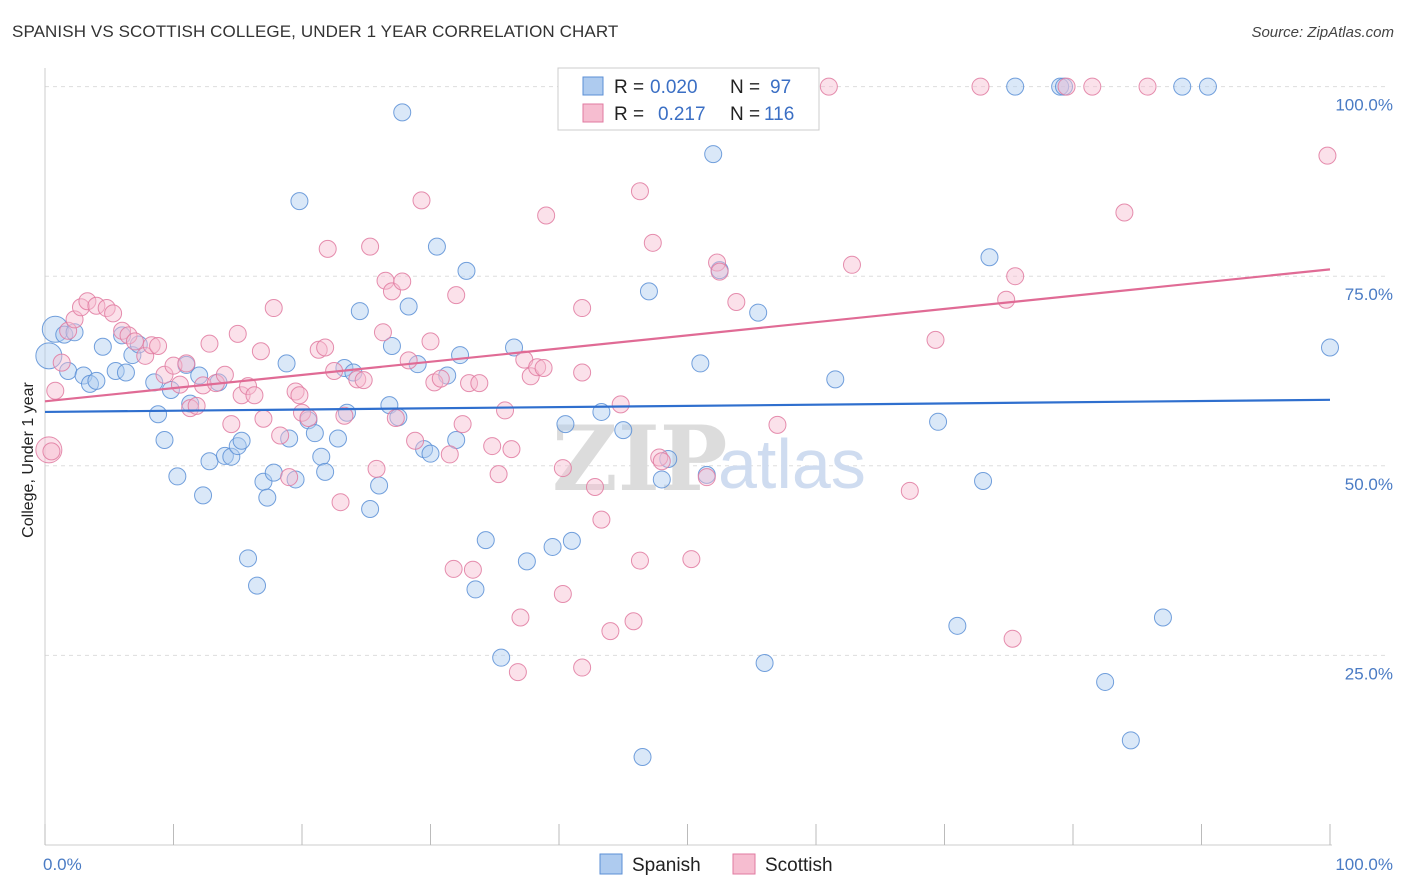  Describe the element at coordinates (687, 335) in the screenshot. I see `scottish-trend-line` at that location.